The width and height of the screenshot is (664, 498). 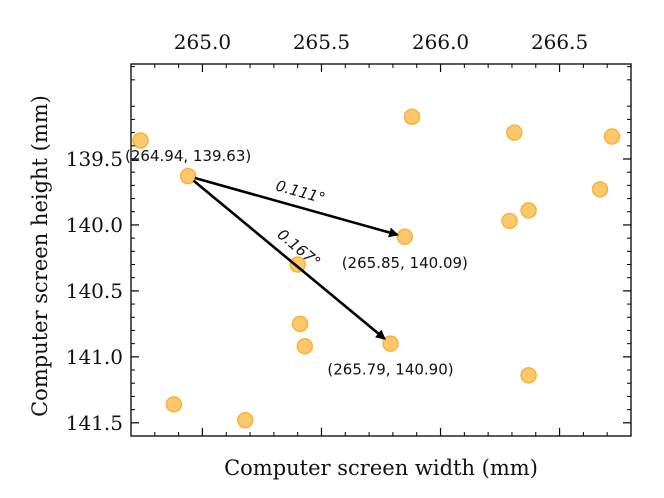 What do you see at coordinates (202, 42) in the screenshot?
I see `x-tick-label: 265.0` at bounding box center [202, 42].